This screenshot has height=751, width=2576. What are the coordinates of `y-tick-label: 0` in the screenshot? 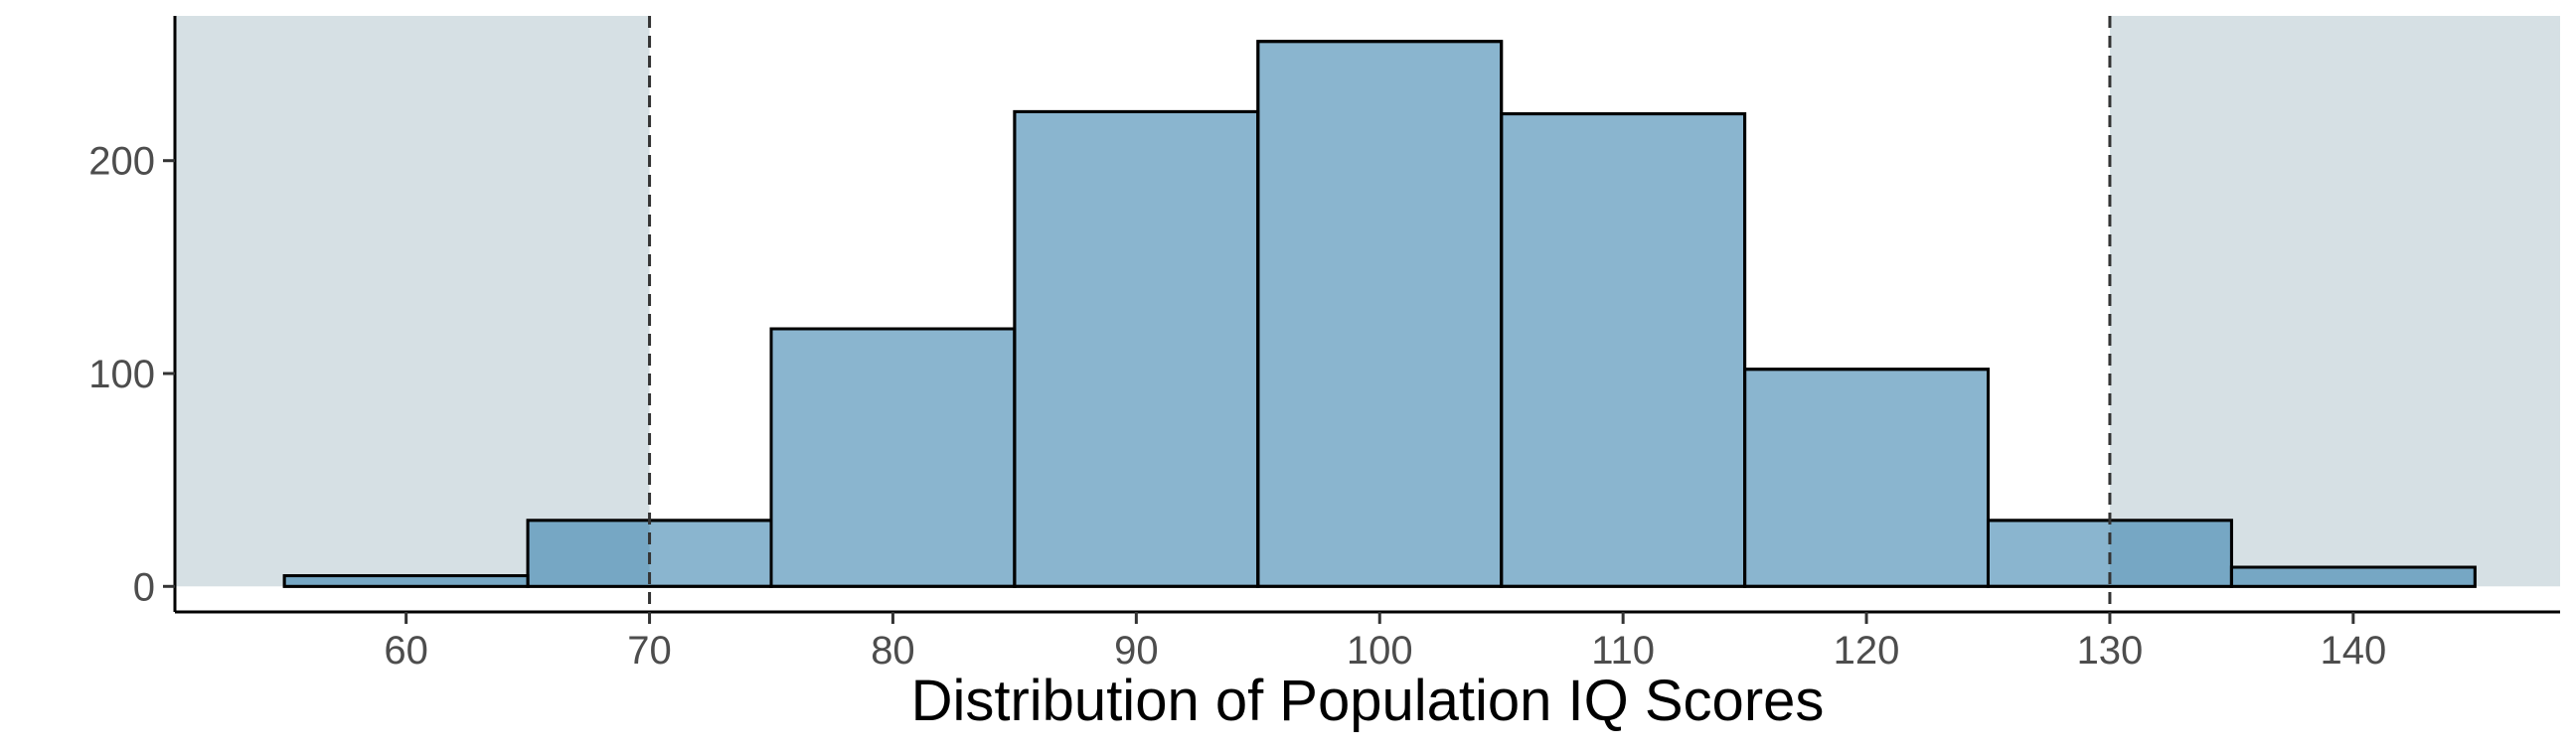 It's located at (144, 587).